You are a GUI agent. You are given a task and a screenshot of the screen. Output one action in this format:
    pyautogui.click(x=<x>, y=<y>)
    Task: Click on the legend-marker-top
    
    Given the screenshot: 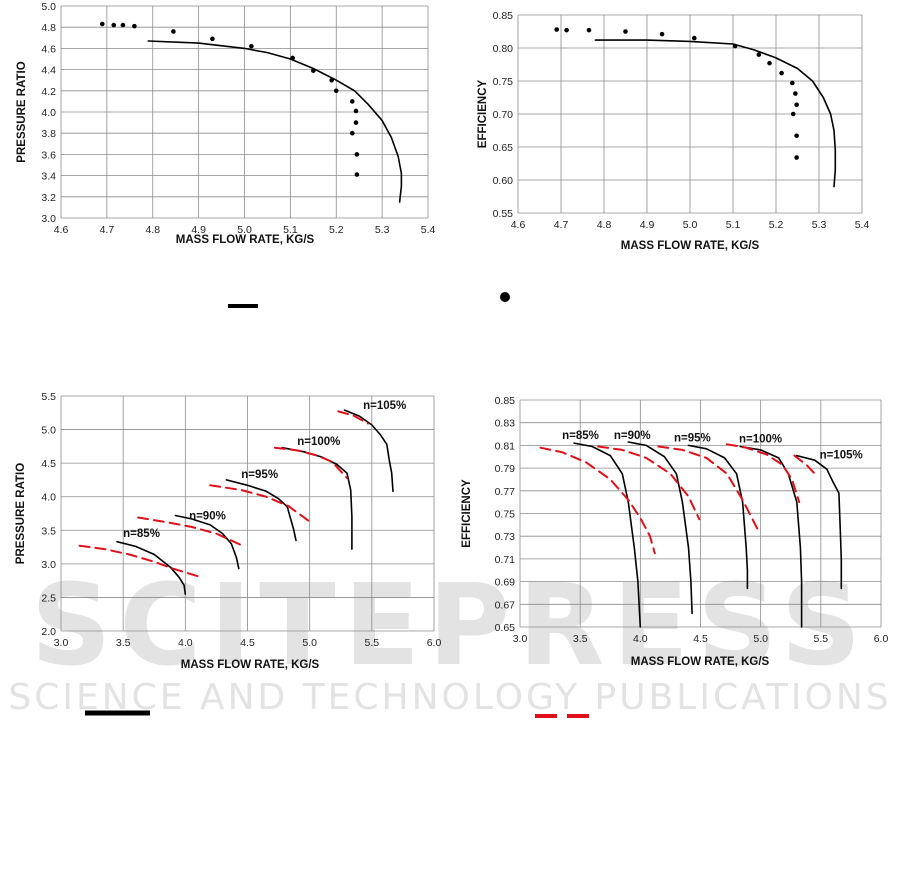 What is the action you would take?
    pyautogui.click(x=505, y=297)
    